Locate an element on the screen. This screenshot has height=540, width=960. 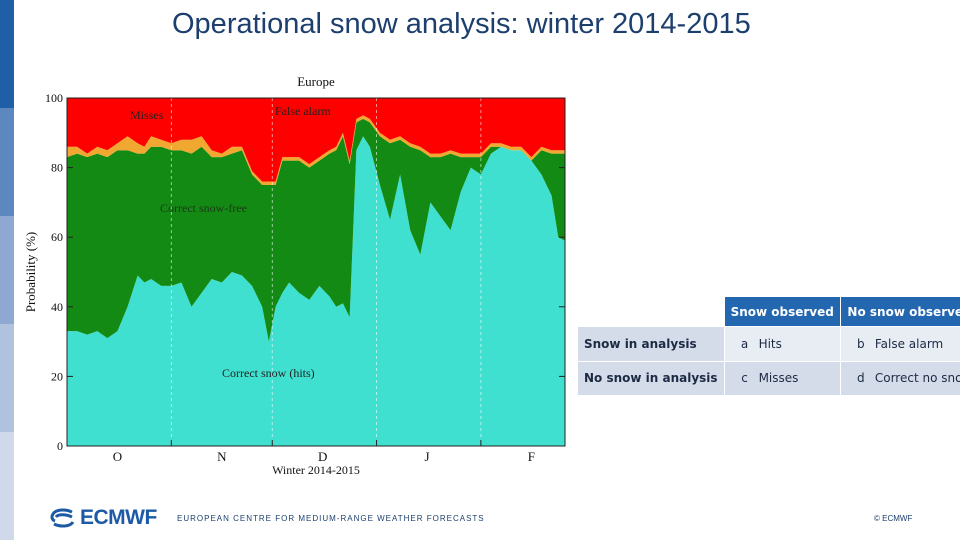
y-tick-label: 80 is located at coordinates (57, 168).